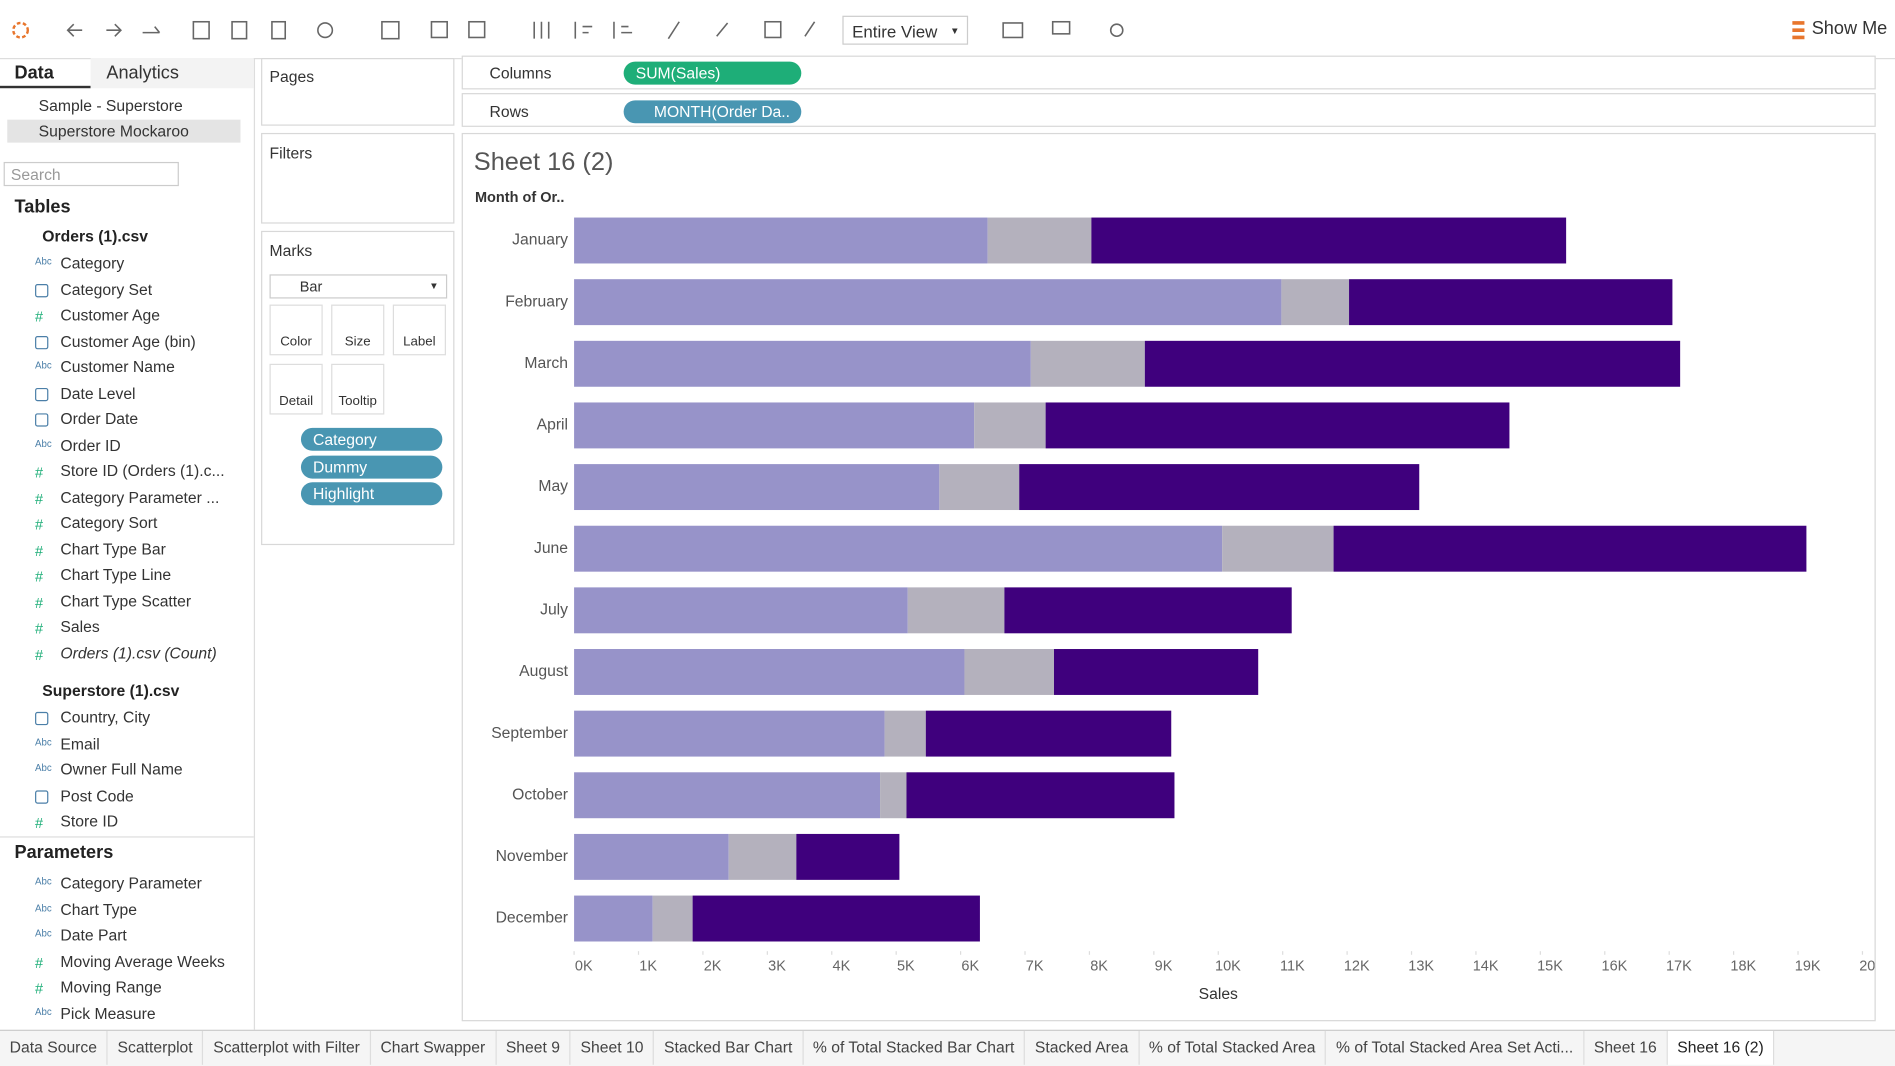 The height and width of the screenshot is (1066, 1895). I want to click on field: Chart Type Line, so click(116, 574).